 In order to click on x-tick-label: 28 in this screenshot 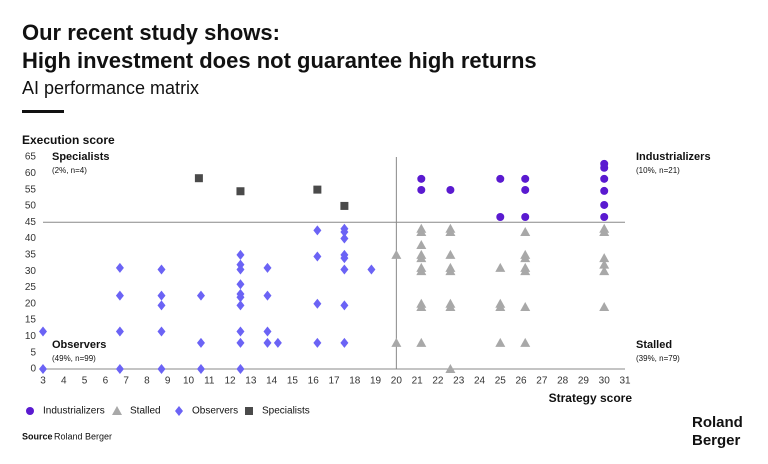, I will do `click(563, 381)`.